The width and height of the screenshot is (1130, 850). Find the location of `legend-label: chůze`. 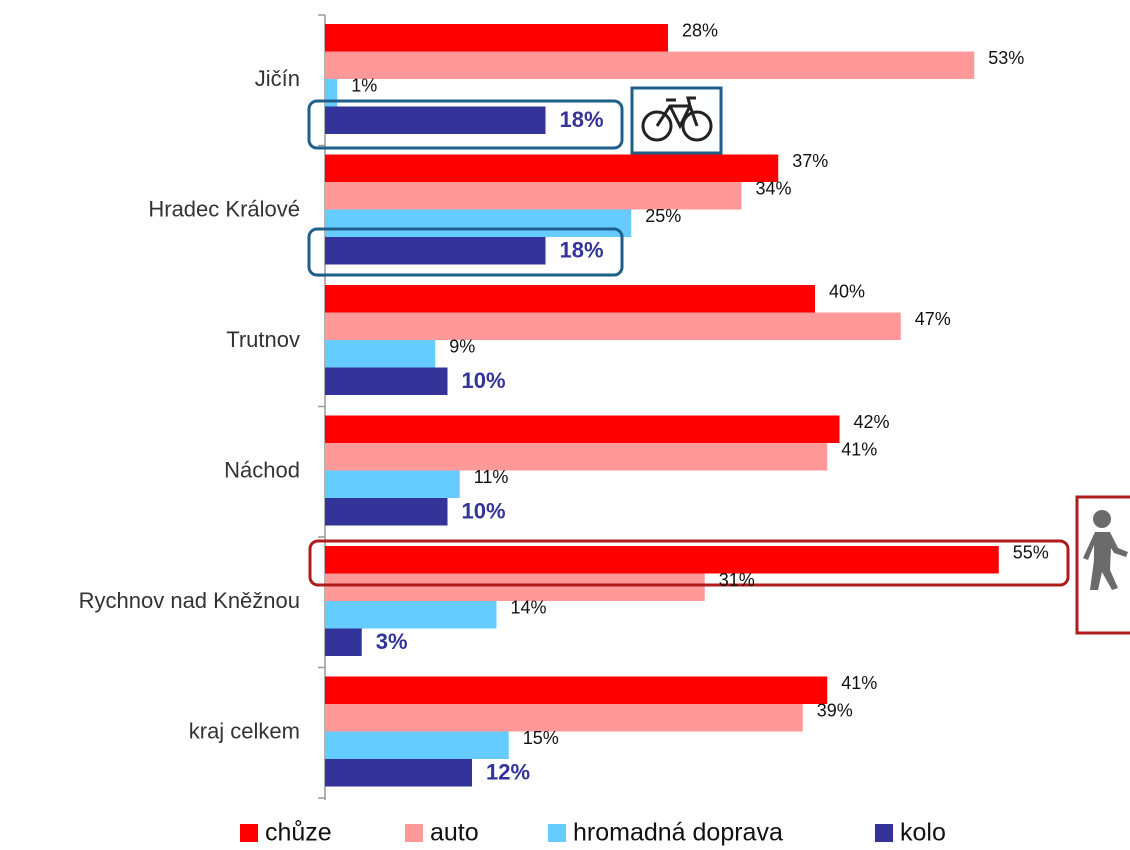

legend-label: chůze is located at coordinates (298, 833).